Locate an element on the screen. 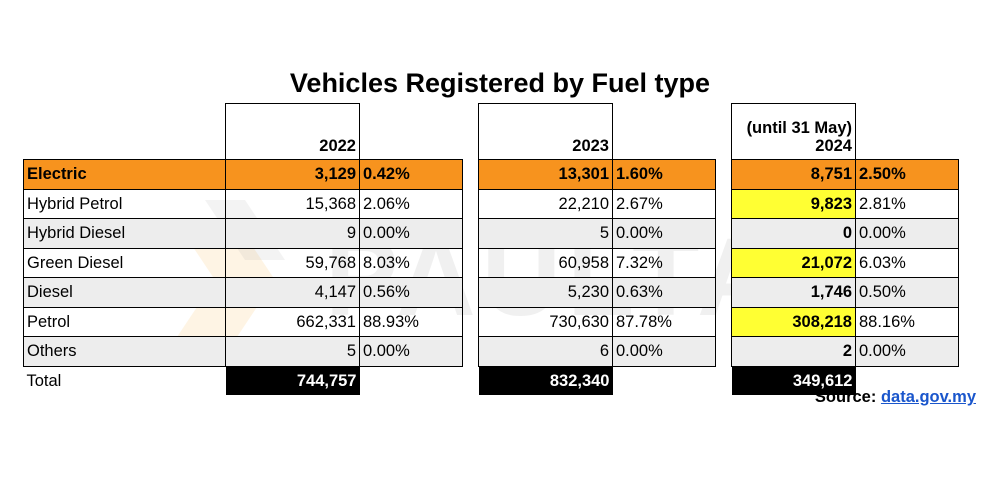 Image resolution: width=1000 pixels, height=489 pixels. percent-2024: 2.50% is located at coordinates (907, 174).